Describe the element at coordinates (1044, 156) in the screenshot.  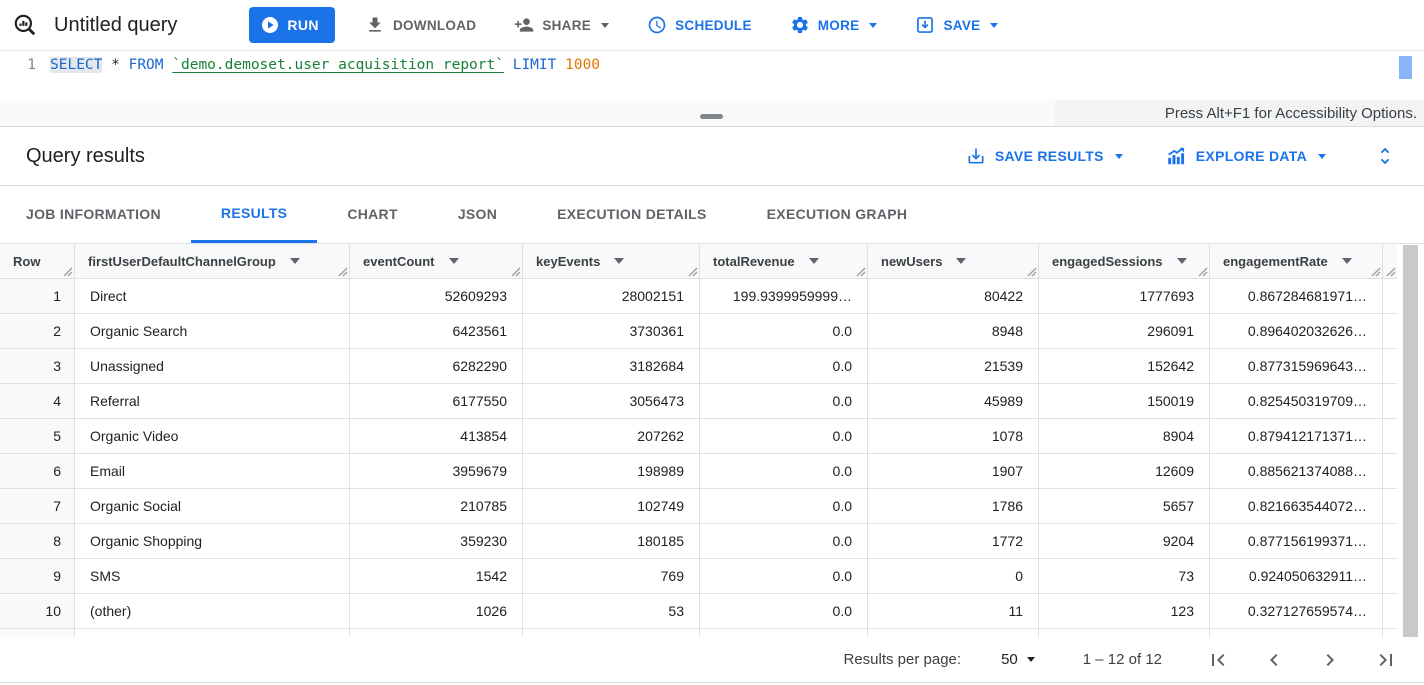
I see `save-results-button: SAVE RESULTS` at that location.